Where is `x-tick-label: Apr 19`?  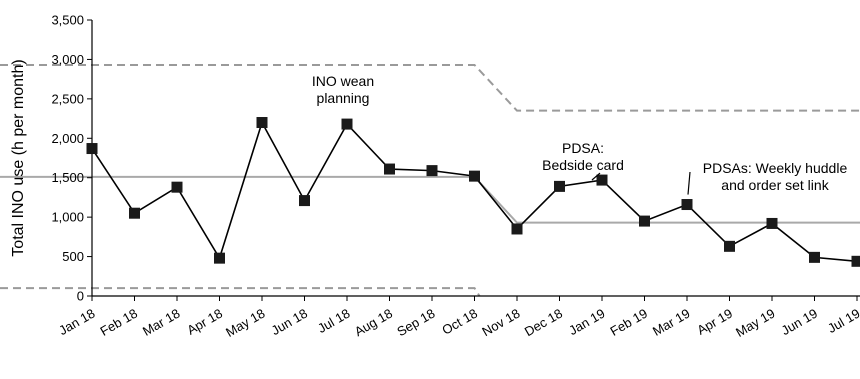
x-tick-label: Apr 19 is located at coordinates (714, 322).